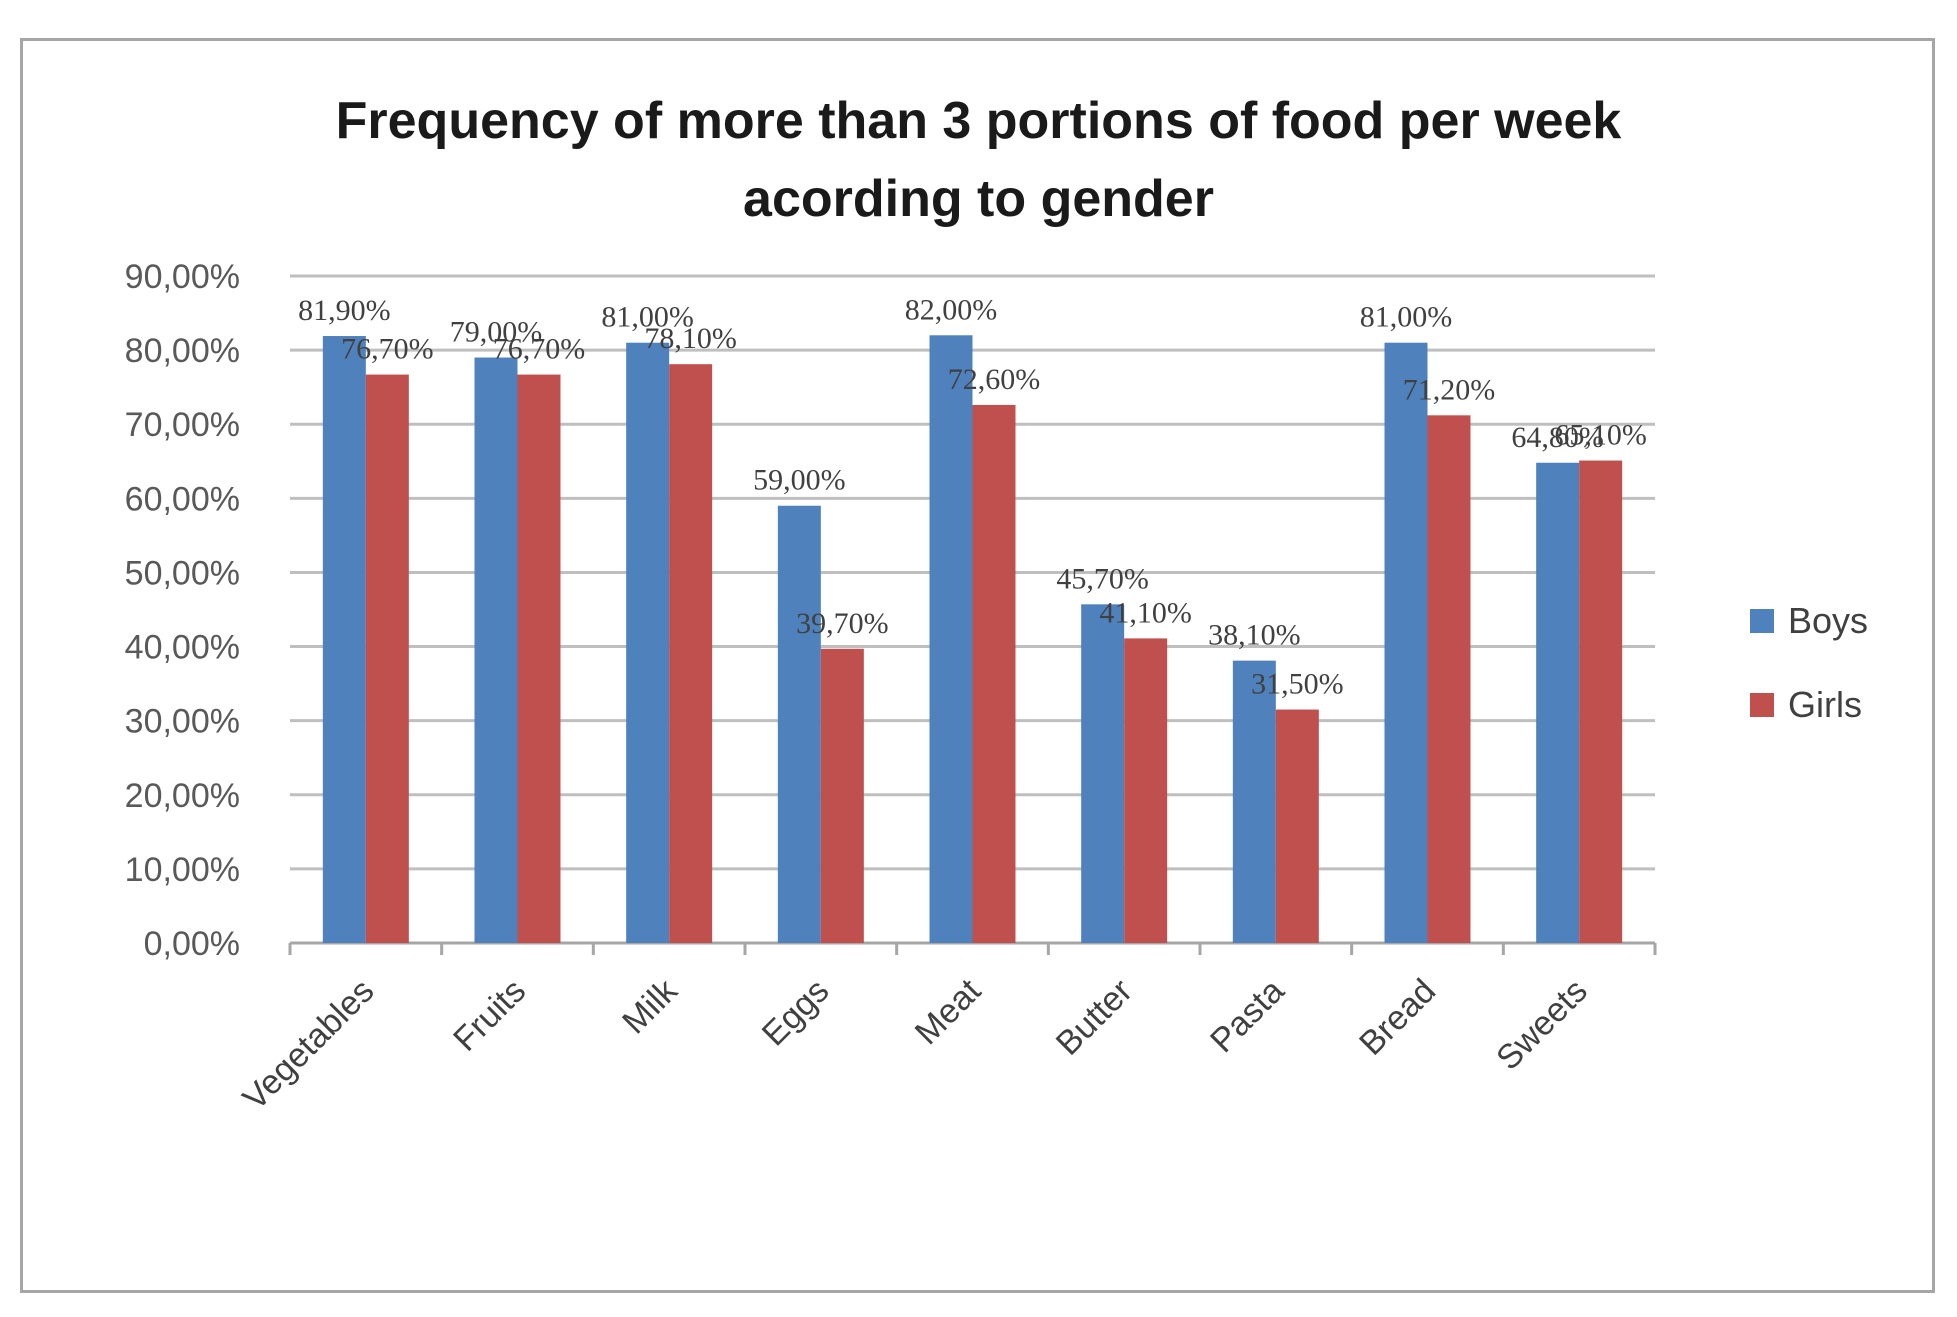 The height and width of the screenshot is (1317, 1957). I want to click on y-tick-label: 90,00%, so click(182, 277).